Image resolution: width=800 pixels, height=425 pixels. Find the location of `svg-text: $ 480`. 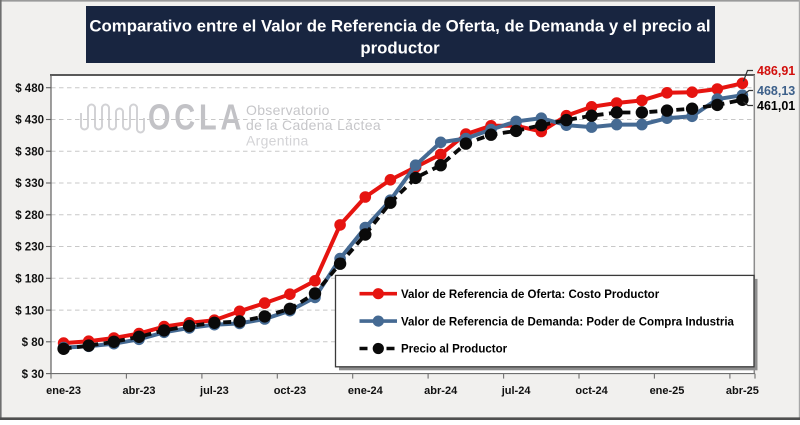

svg-text: $ 480 is located at coordinates (29, 89).